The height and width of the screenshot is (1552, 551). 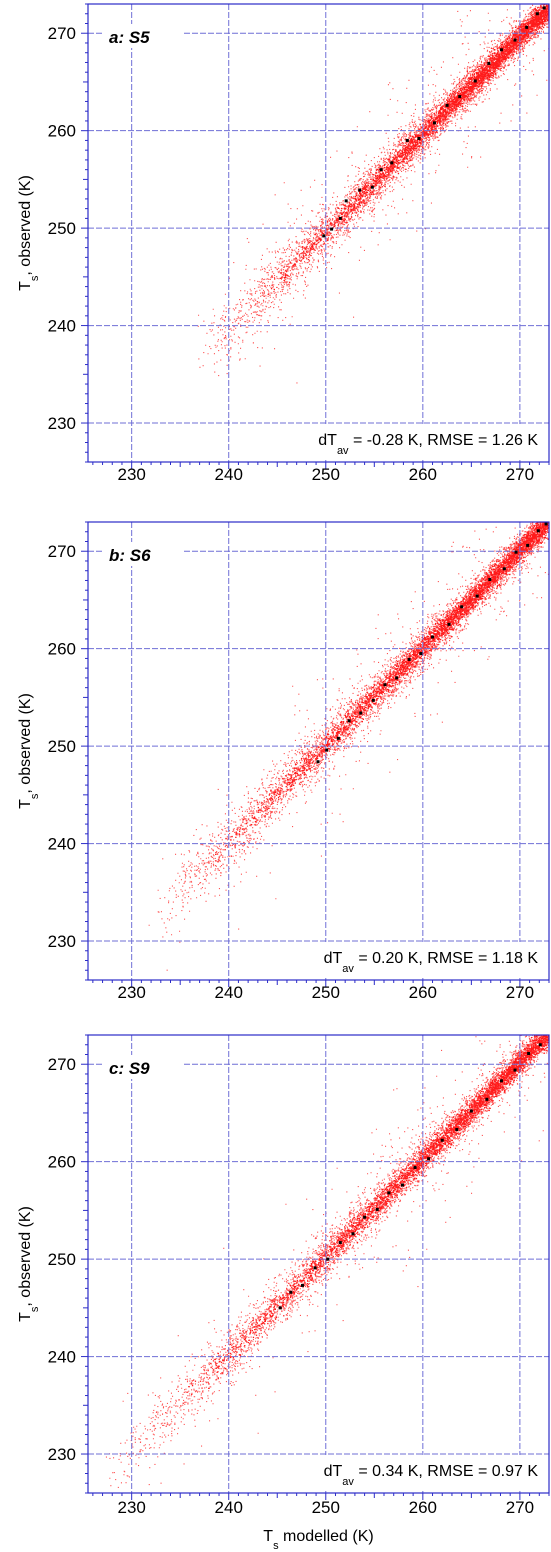 What do you see at coordinates (129, 1068) in the screenshot?
I see `panel-title: c: S9` at bounding box center [129, 1068].